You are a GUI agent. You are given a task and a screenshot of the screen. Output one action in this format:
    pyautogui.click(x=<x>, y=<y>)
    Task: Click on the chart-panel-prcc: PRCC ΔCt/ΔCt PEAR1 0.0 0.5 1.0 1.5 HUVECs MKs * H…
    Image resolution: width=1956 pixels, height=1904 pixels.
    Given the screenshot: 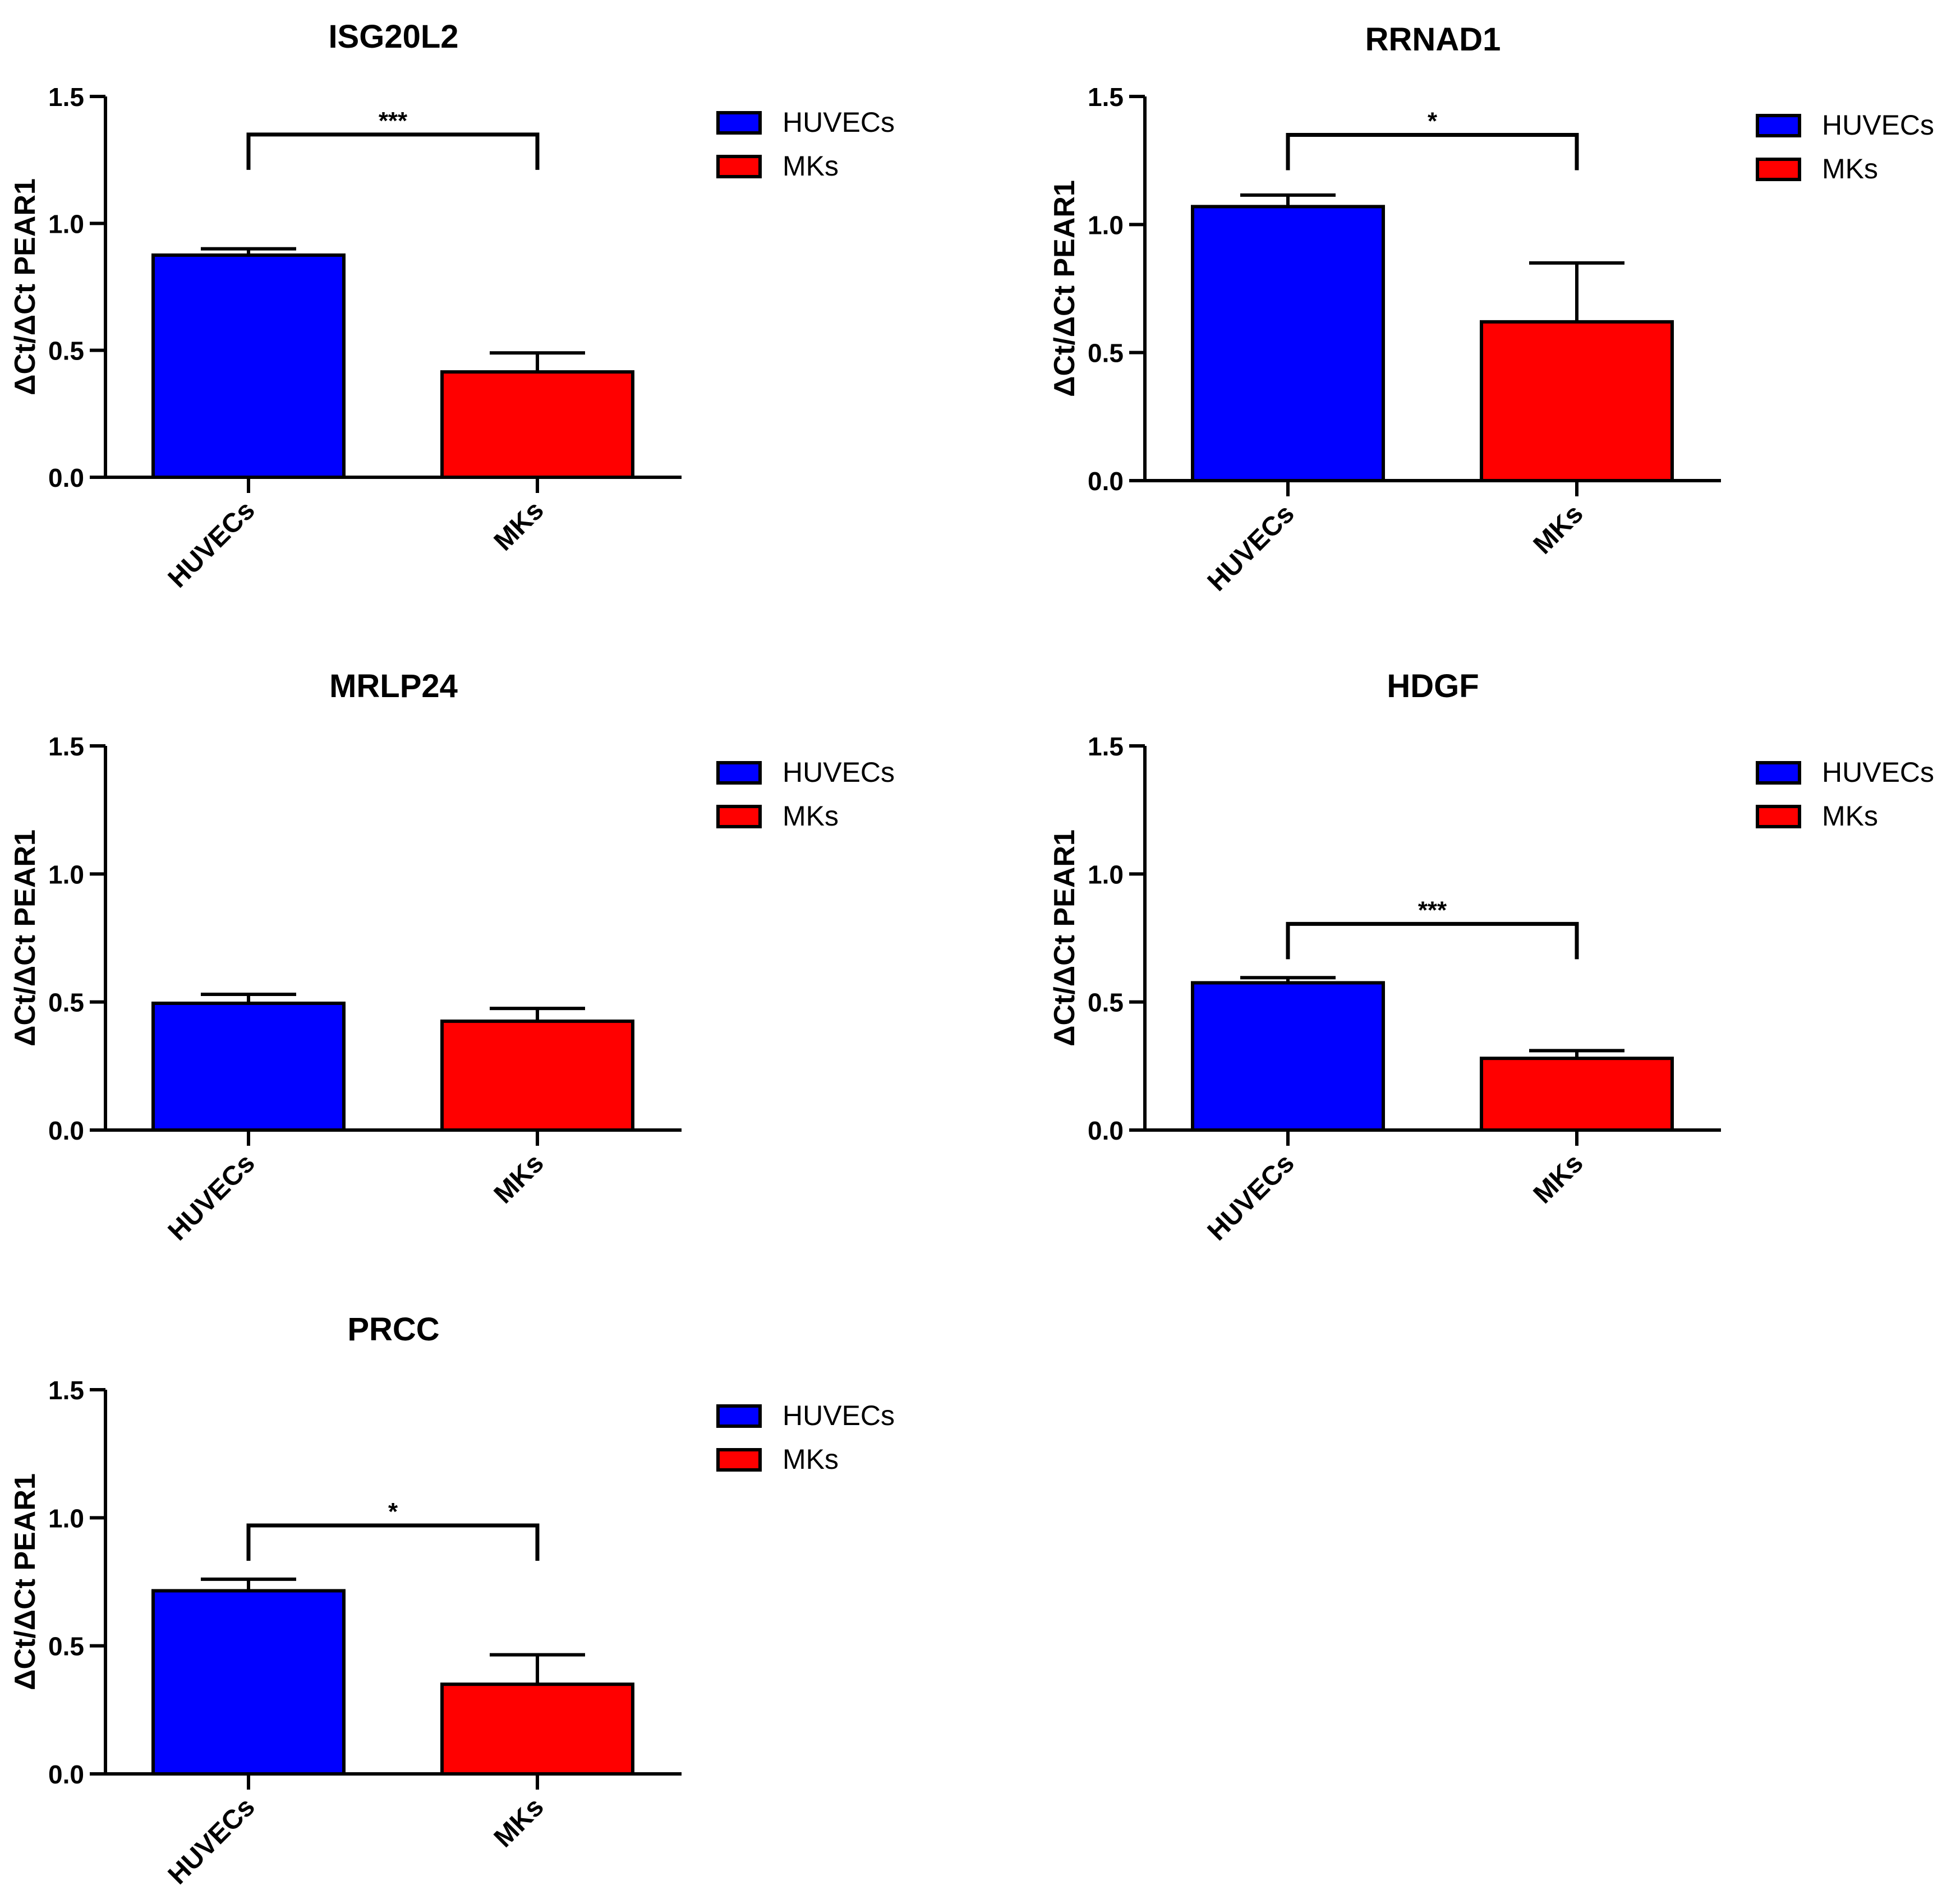 What is the action you would take?
    pyautogui.click(x=452, y=1601)
    